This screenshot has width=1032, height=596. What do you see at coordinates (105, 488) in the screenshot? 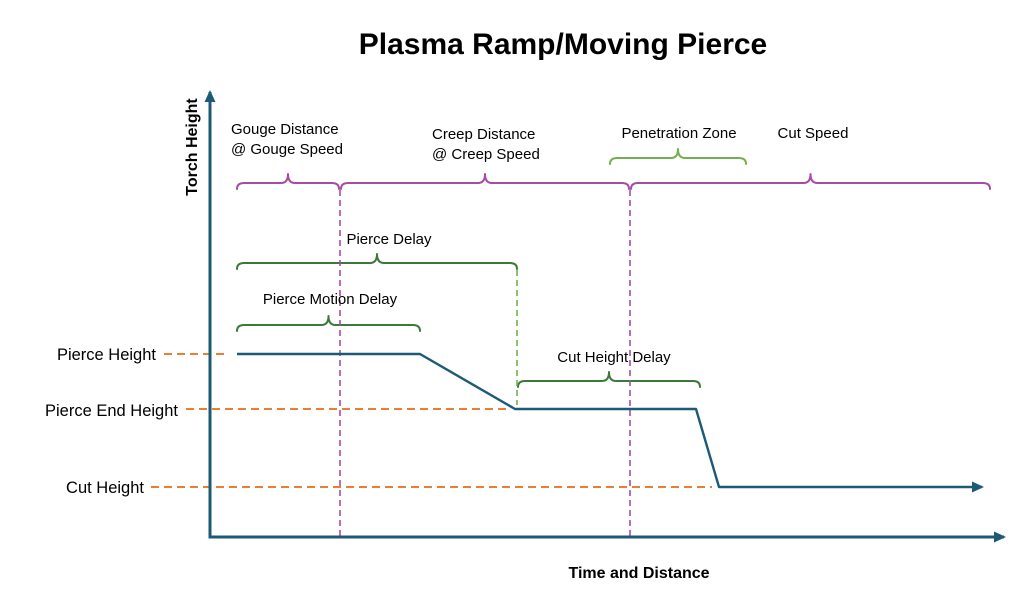
I see `cut-height-label: Cut Height` at bounding box center [105, 488].